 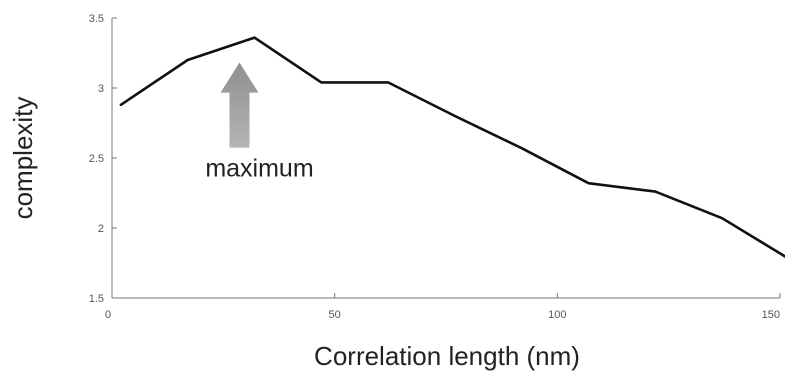 I want to click on x-tick-label: 0, so click(x=108, y=315).